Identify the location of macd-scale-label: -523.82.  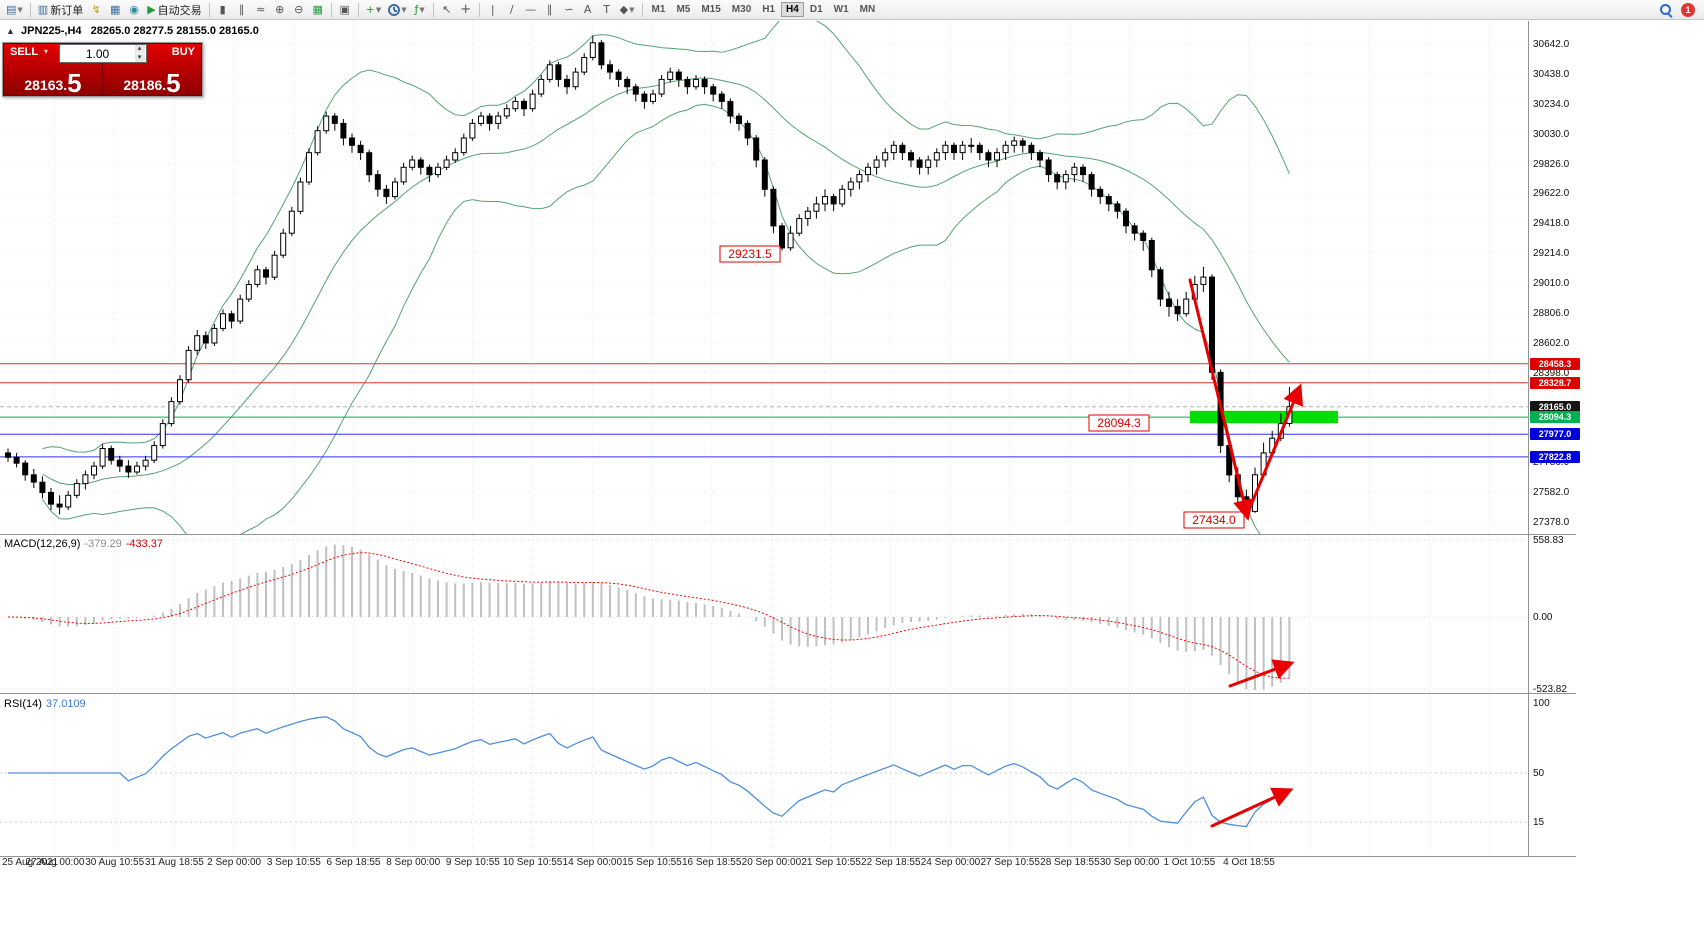
(1550, 690).